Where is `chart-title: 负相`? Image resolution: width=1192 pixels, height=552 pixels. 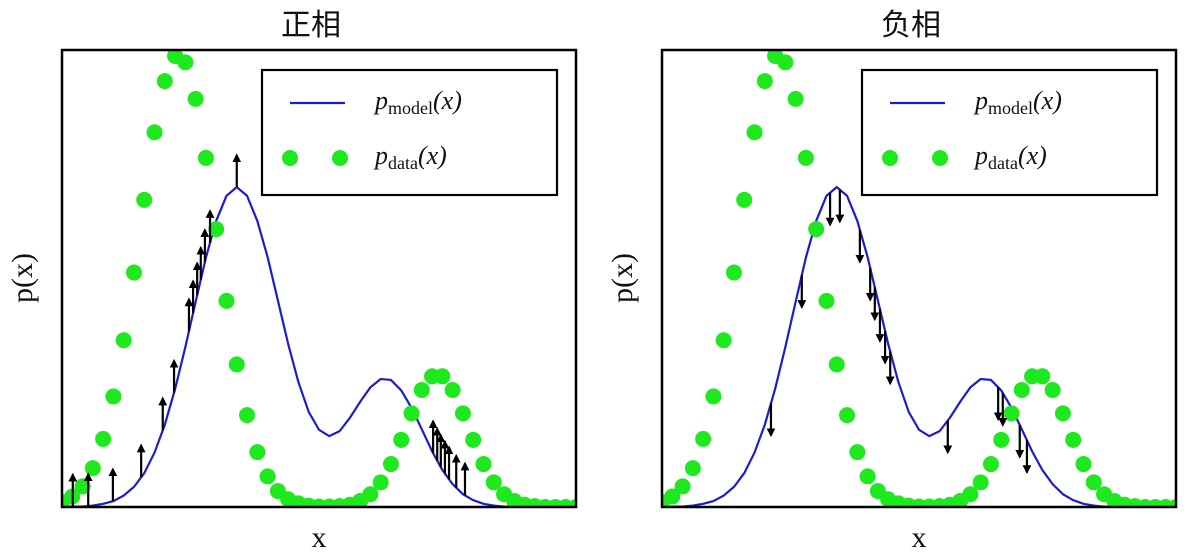
chart-title: 负相 is located at coordinates (911, 25).